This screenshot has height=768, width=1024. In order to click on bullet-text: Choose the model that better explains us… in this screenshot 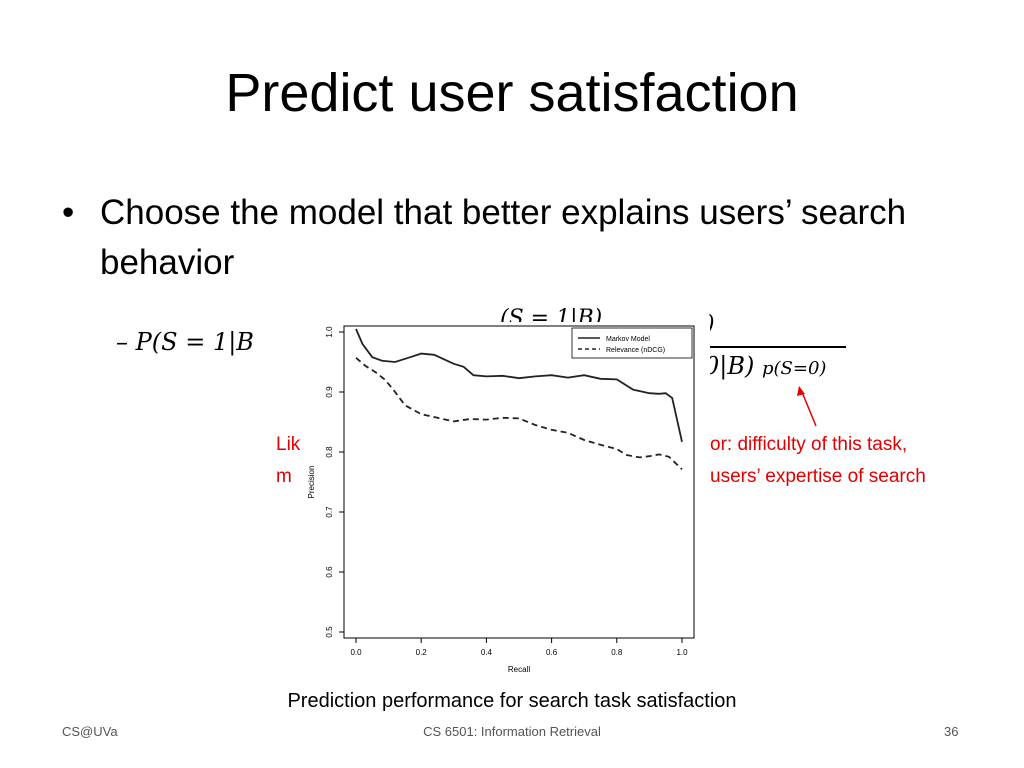, I will do `click(503, 237)`.